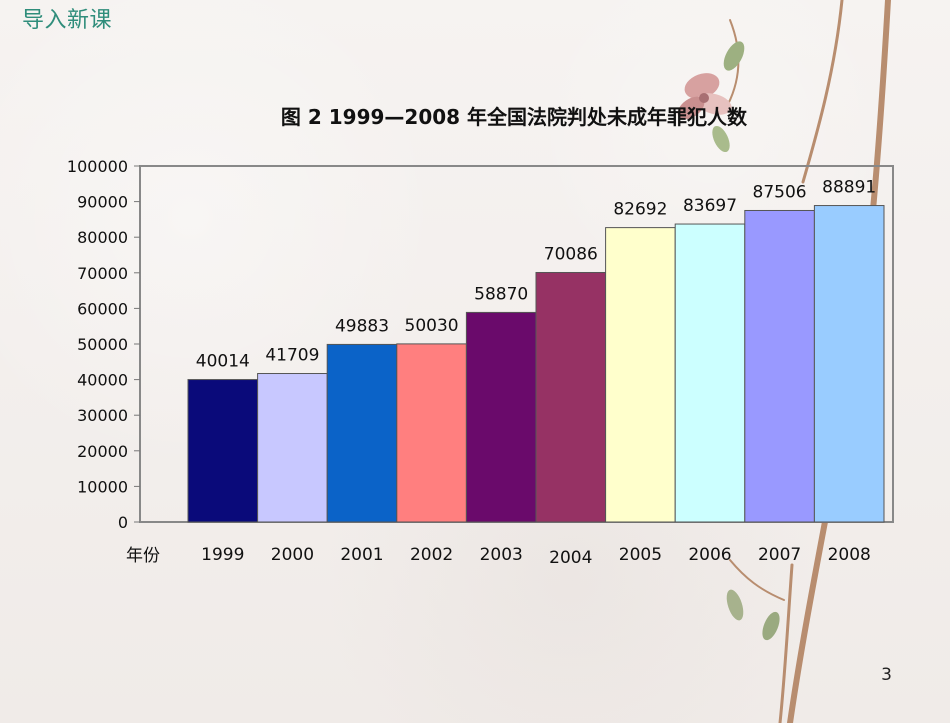 Image resolution: width=950 pixels, height=723 pixels. Describe the element at coordinates (361, 555) in the screenshot. I see `x-tick-label-2001: 2001` at that location.